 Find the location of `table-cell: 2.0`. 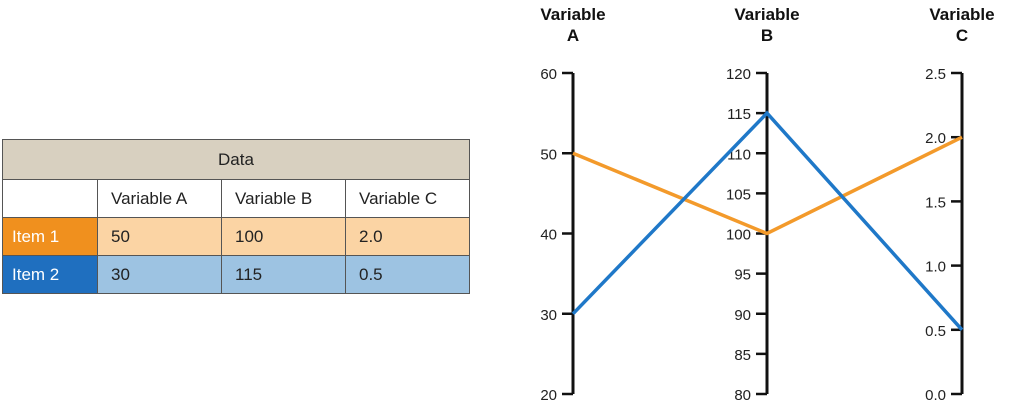

table-cell: 2.0 is located at coordinates (407, 236).